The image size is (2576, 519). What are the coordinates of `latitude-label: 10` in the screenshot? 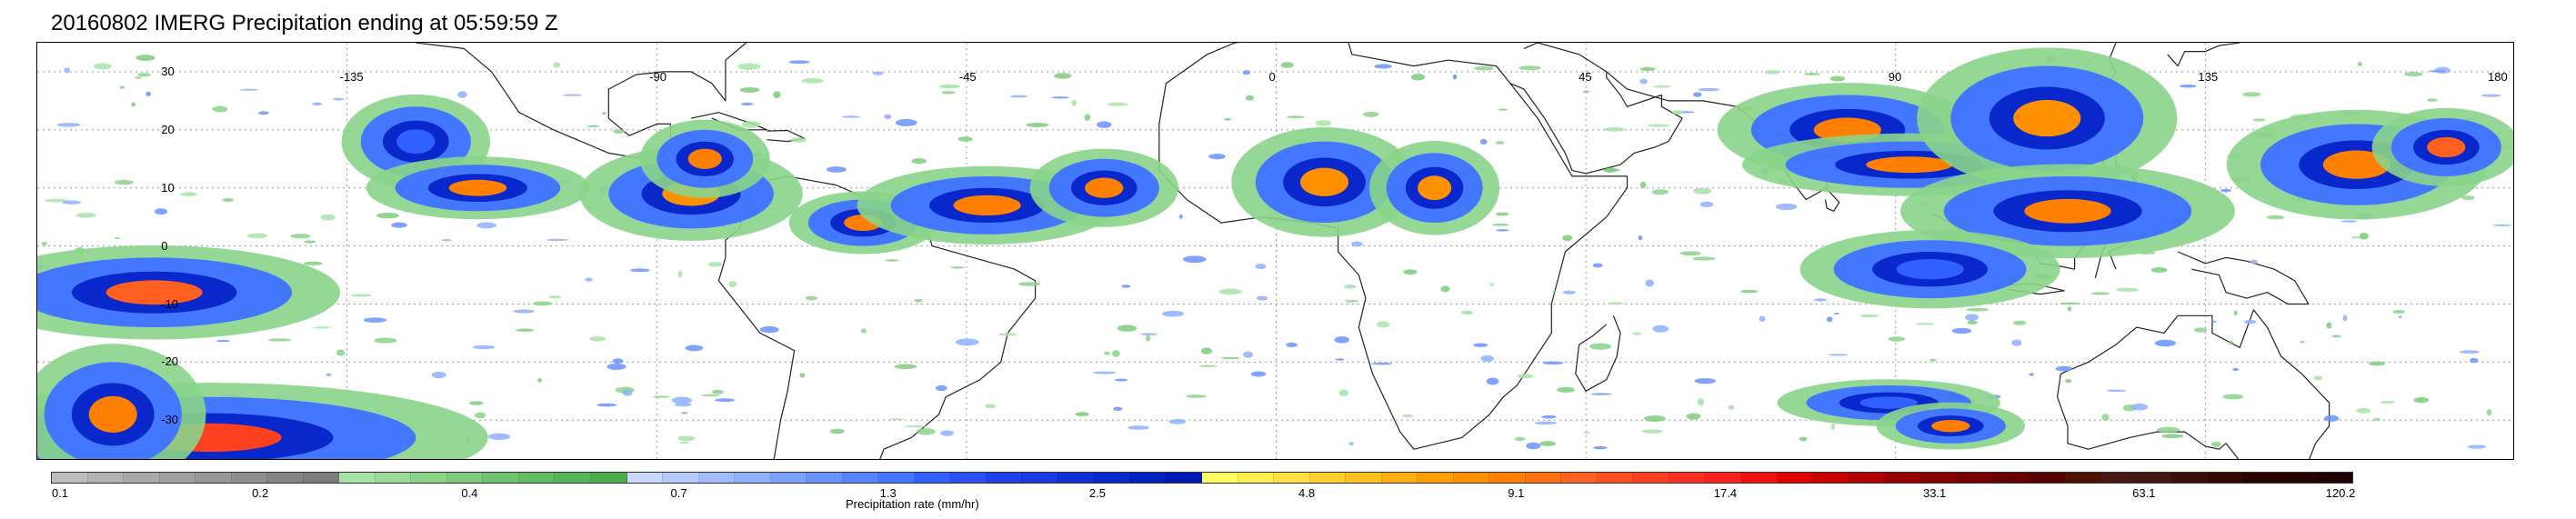 It's located at (168, 187).